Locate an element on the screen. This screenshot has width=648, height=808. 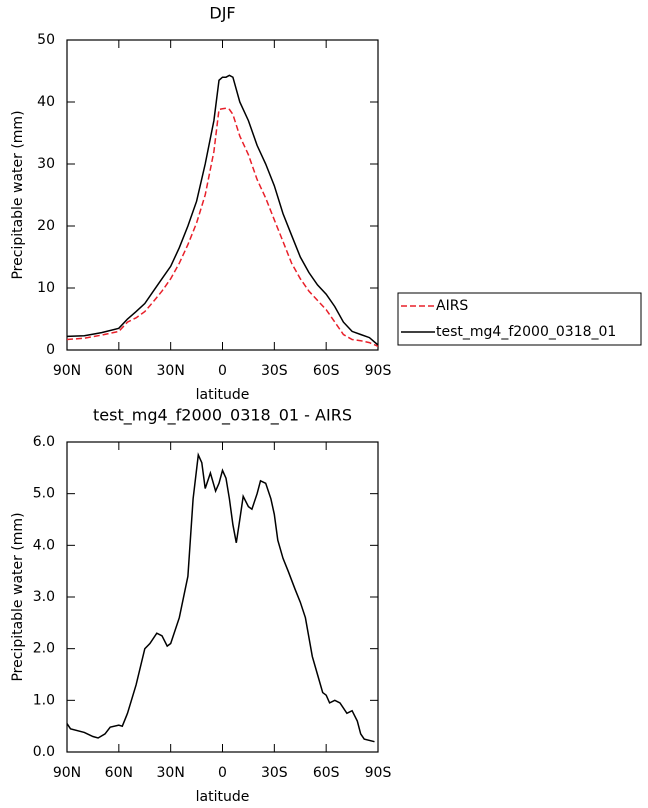
legend-box is located at coordinates (519, 319).